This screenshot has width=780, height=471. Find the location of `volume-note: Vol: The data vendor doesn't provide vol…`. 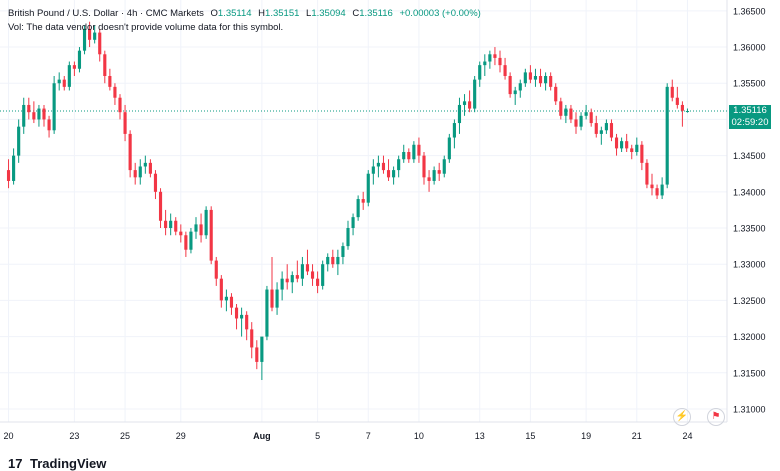

volume-note: Vol: The data vendor doesn't provide vol… is located at coordinates (146, 27).